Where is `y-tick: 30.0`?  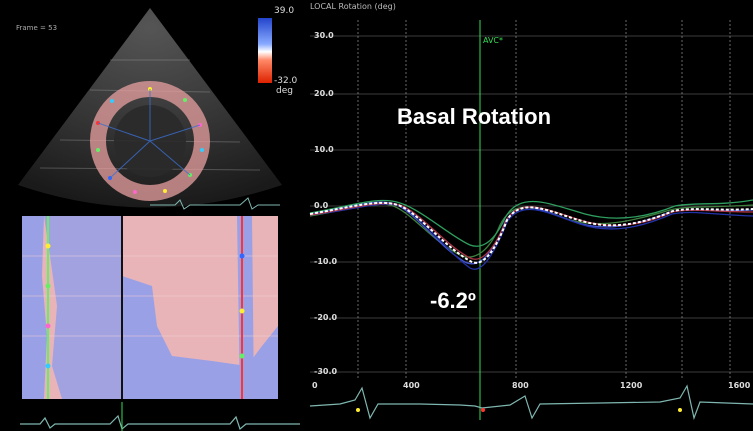
y-tick: 30.0 is located at coordinates (324, 35).